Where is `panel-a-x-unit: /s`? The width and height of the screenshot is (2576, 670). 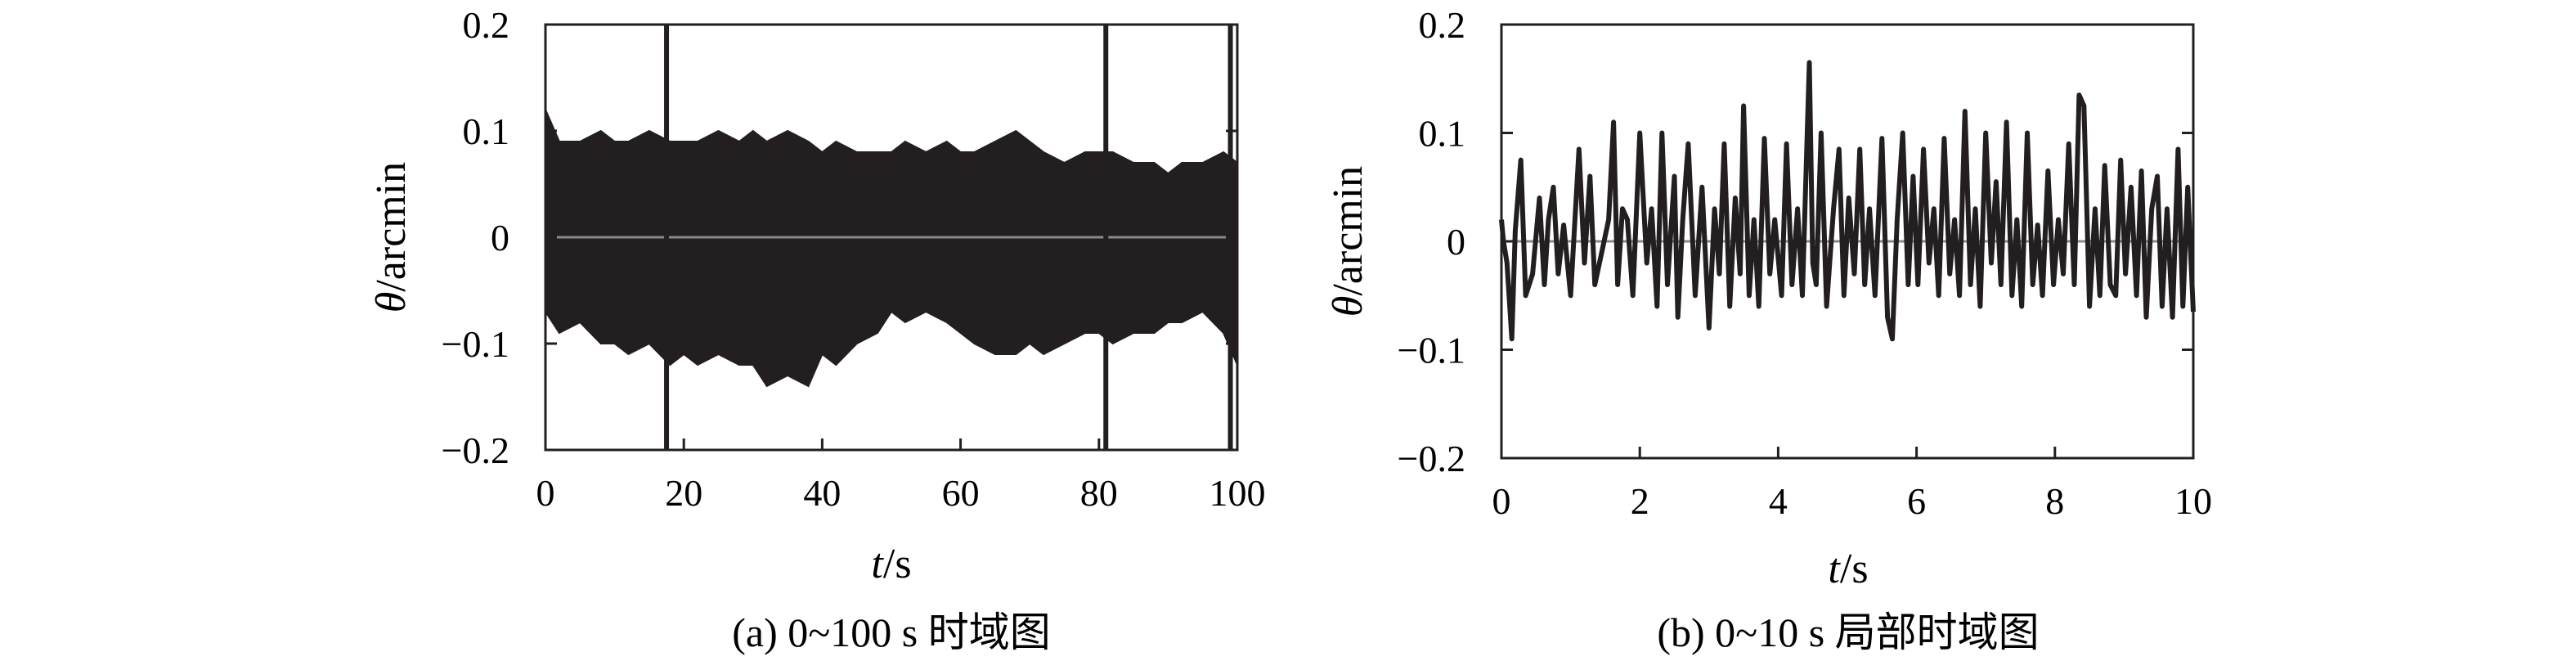 panel-a-x-unit: /s is located at coordinates (897, 564).